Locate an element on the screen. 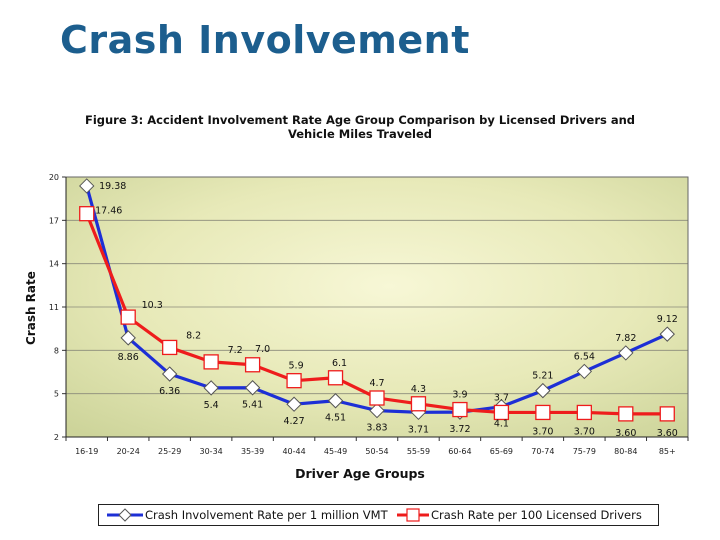 This screenshot has height=540, width=720. data-label-licensed: 17.46 is located at coordinates (108, 211).